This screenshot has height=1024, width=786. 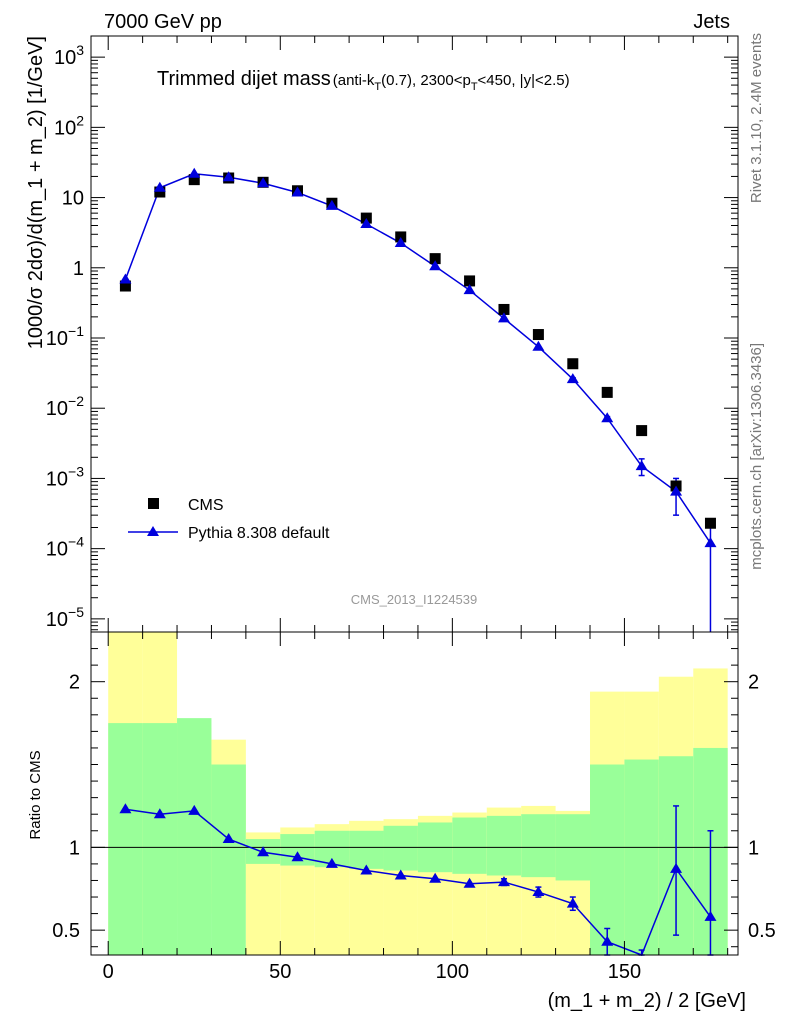 I want to click on ratio-series-line, so click(x=418, y=882).